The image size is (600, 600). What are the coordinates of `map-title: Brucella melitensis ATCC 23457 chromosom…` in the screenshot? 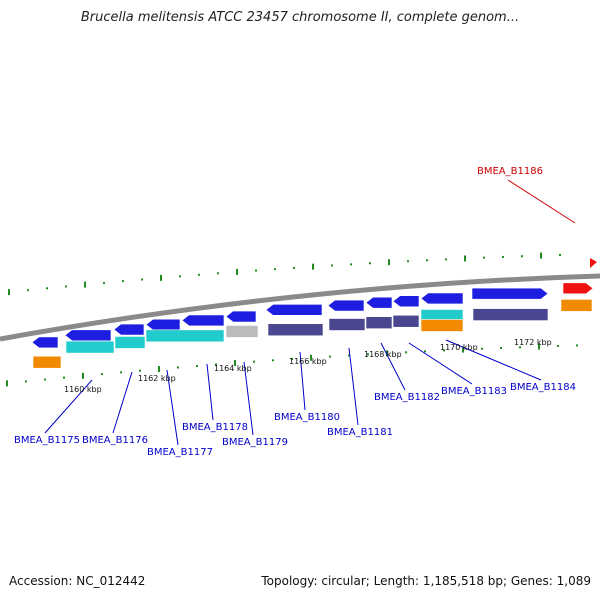 It's located at (300, 17).